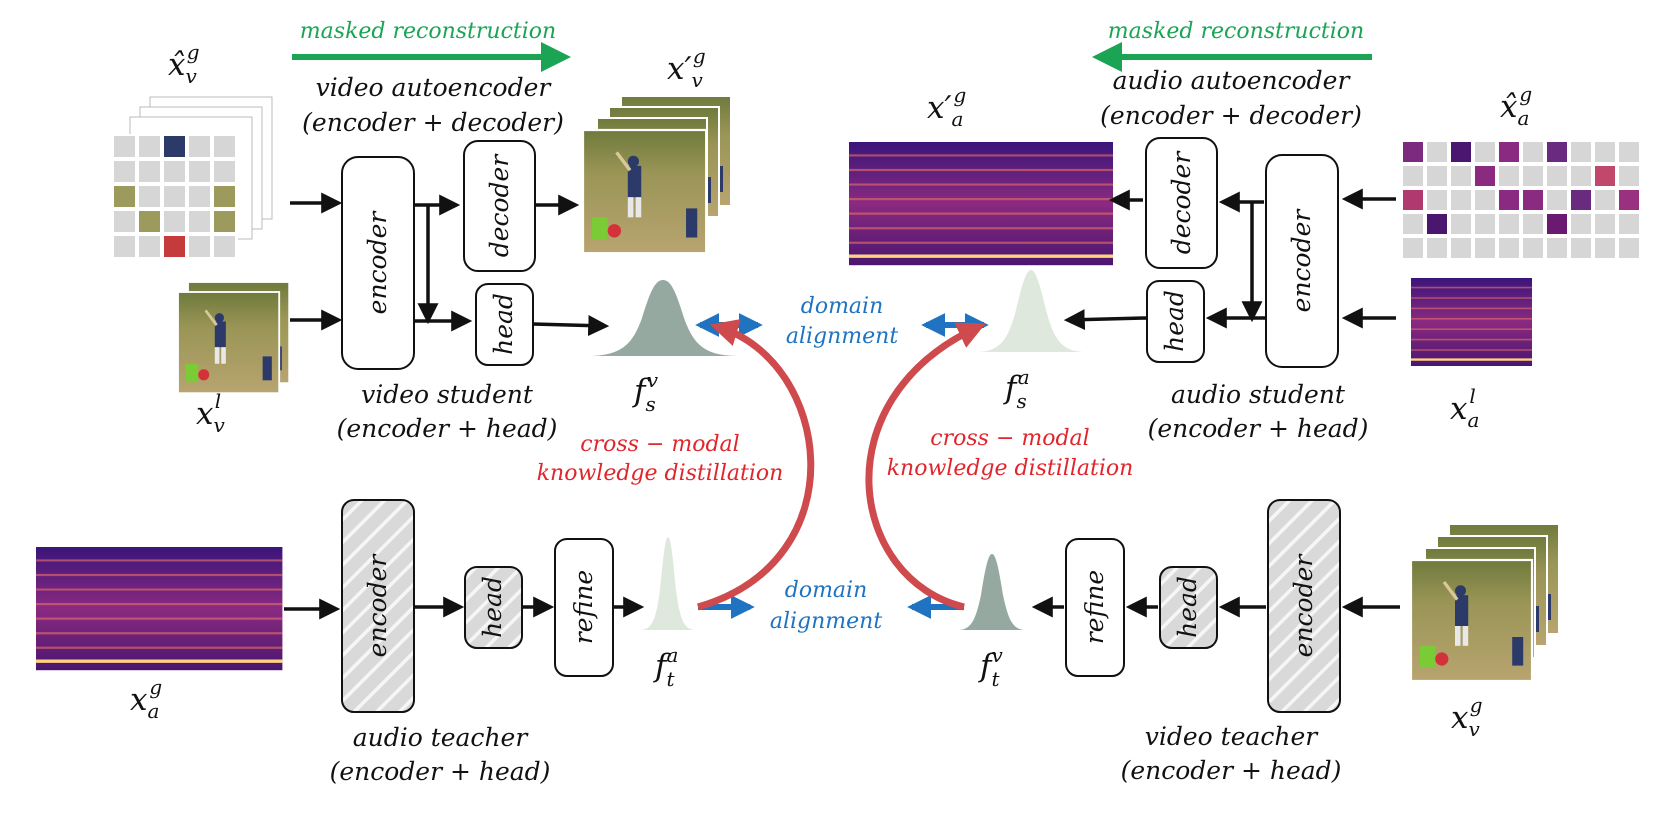 The image size is (1676, 826). I want to click on domain-alignment-top-line2: alignment, so click(842, 336).